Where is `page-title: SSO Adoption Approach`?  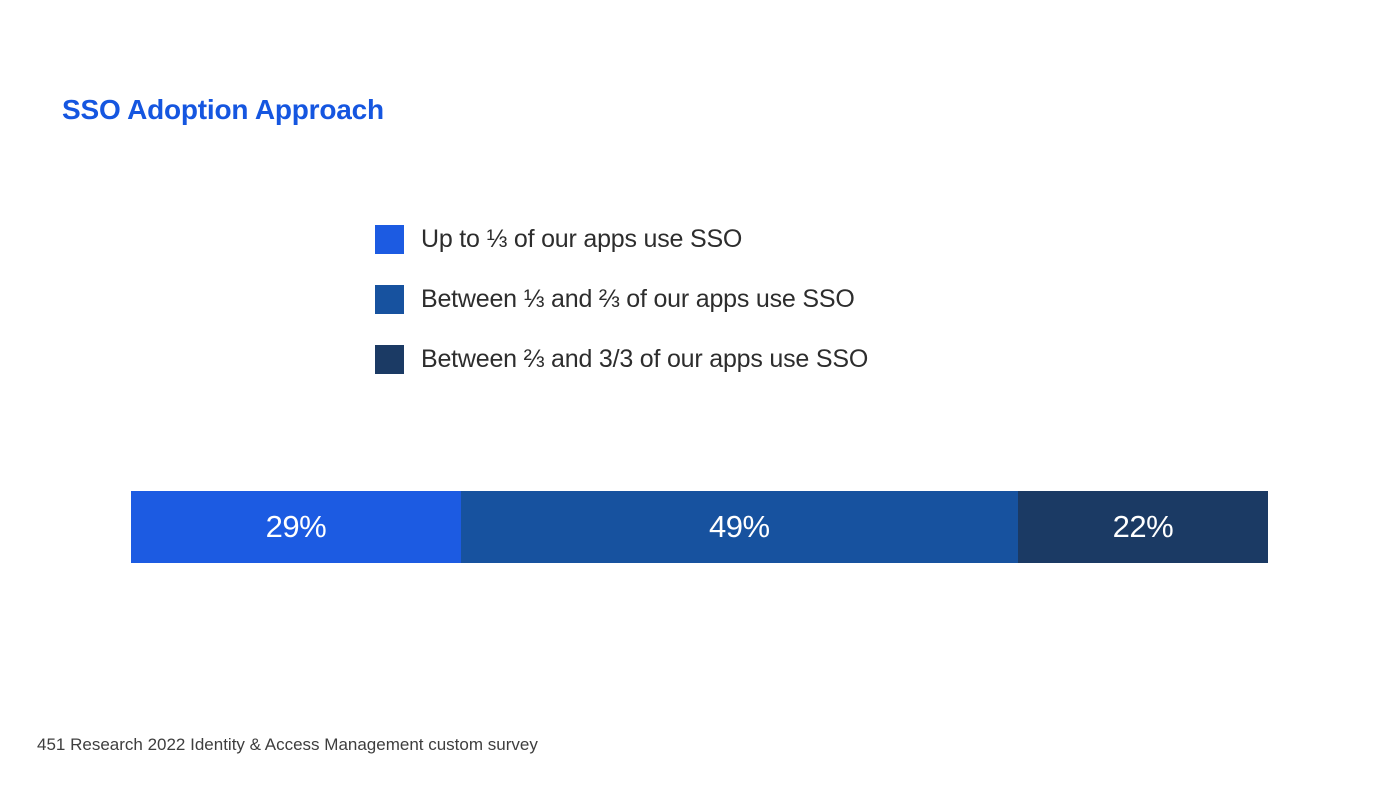
page-title: SSO Adoption Approach is located at coordinates (223, 109).